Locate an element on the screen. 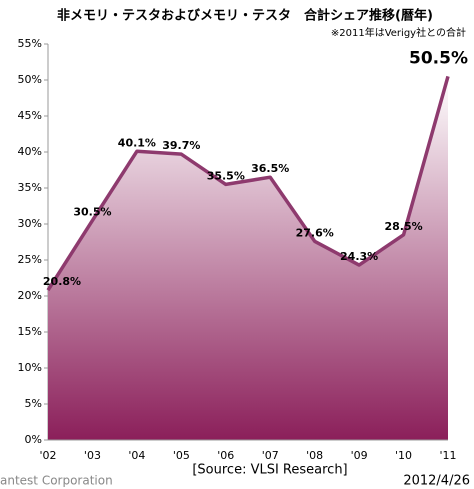  x-tick-label: '10 is located at coordinates (403, 455).